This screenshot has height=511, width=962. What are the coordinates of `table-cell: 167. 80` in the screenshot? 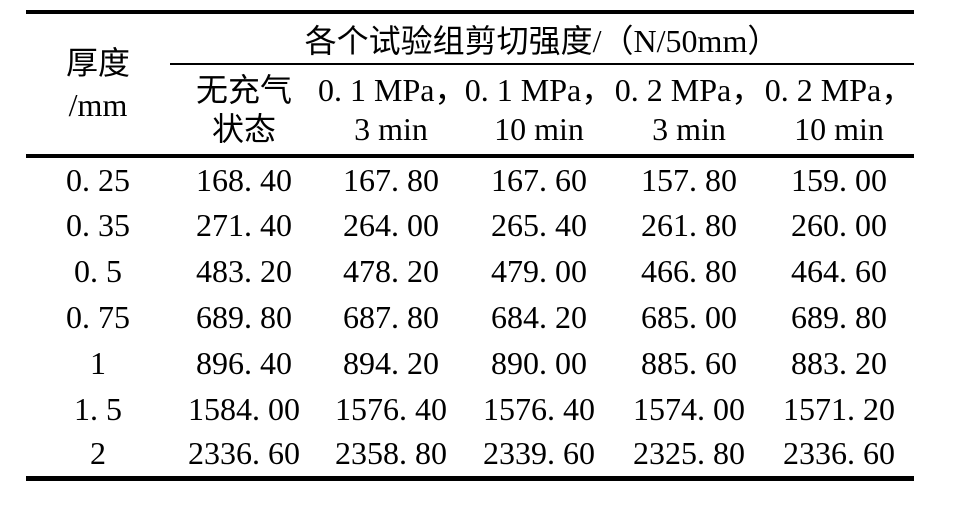 It's located at (391, 179).